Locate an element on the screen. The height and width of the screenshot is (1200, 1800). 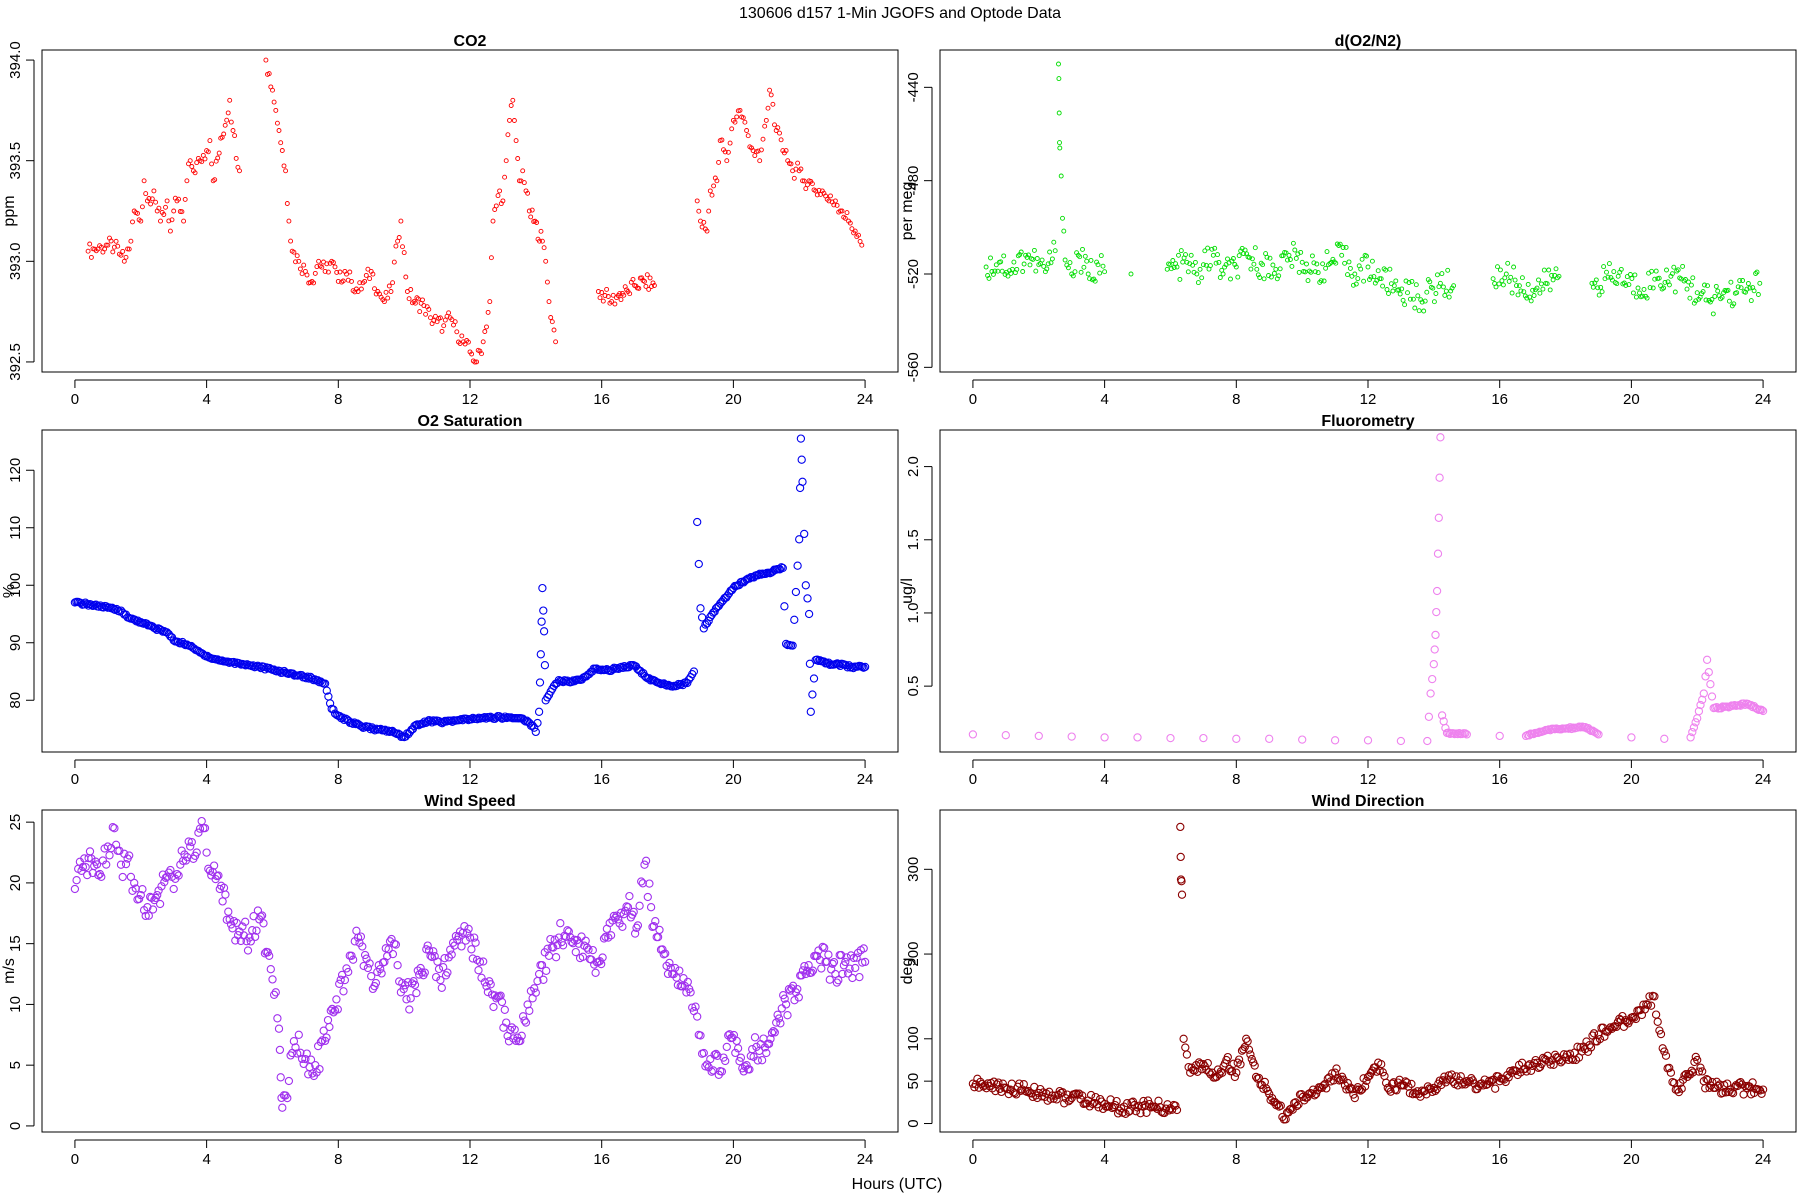
do2n2-x-axis: 0 4 8 12 16 20 24 is located at coordinates (1370, 393).